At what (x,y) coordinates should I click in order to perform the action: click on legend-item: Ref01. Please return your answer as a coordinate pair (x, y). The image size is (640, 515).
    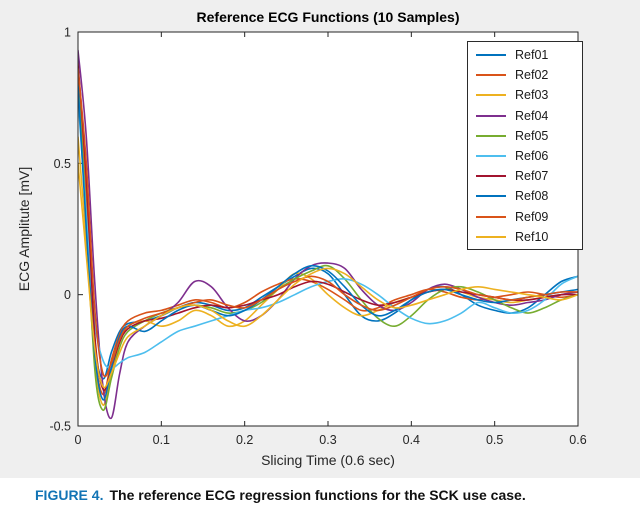
    Looking at the image, I should click on (525, 55).